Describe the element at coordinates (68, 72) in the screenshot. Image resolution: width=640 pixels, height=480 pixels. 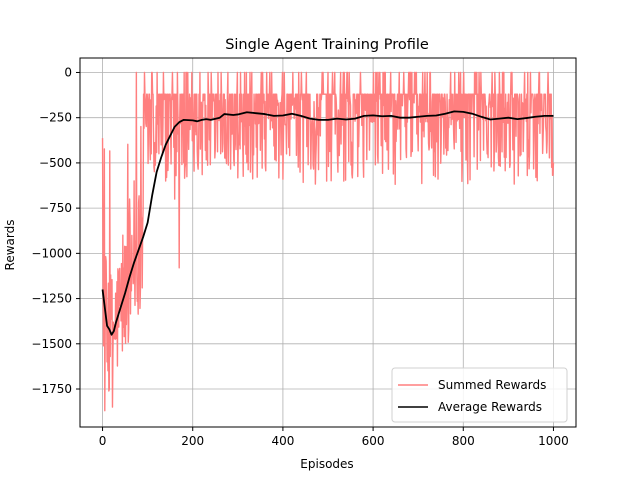
I see `y-tick-label-0: 0` at that location.